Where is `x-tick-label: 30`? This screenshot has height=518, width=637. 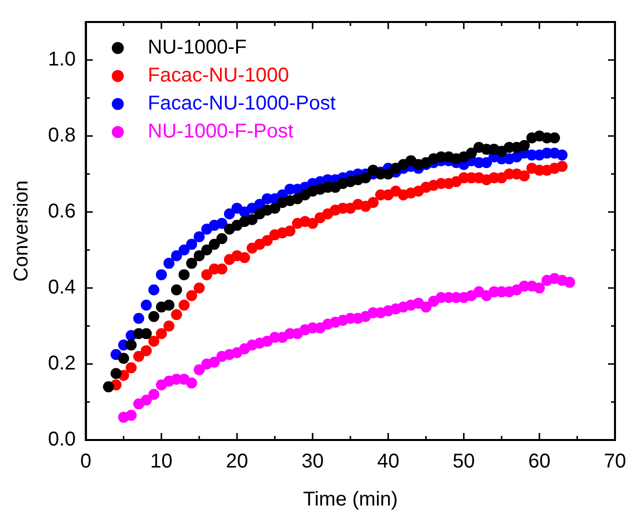
x-tick-label: 30 is located at coordinates (312, 461).